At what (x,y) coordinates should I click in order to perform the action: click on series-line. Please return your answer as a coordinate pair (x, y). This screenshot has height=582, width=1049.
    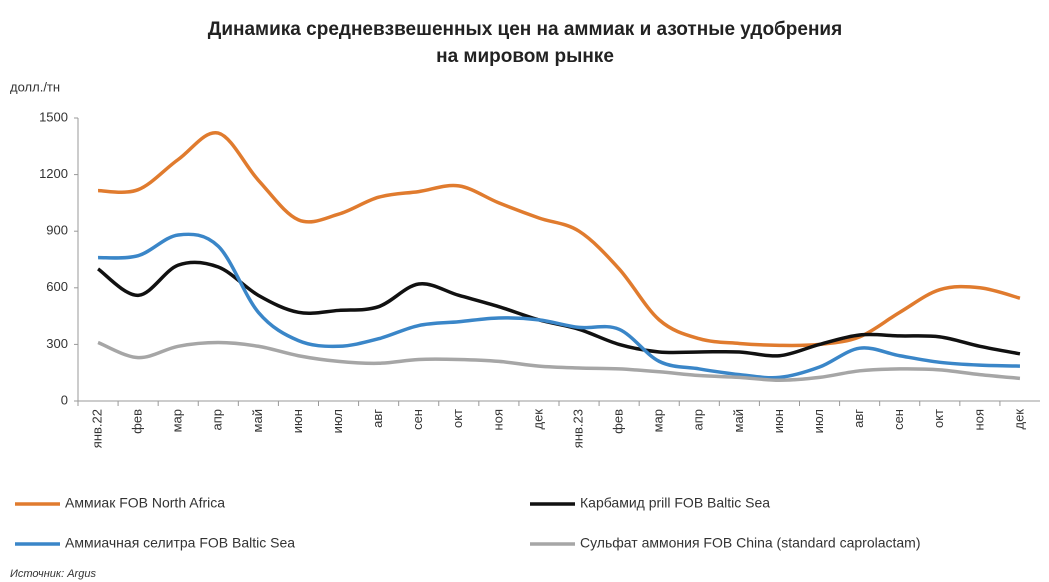
    Looking at the image, I should click on (559, 361).